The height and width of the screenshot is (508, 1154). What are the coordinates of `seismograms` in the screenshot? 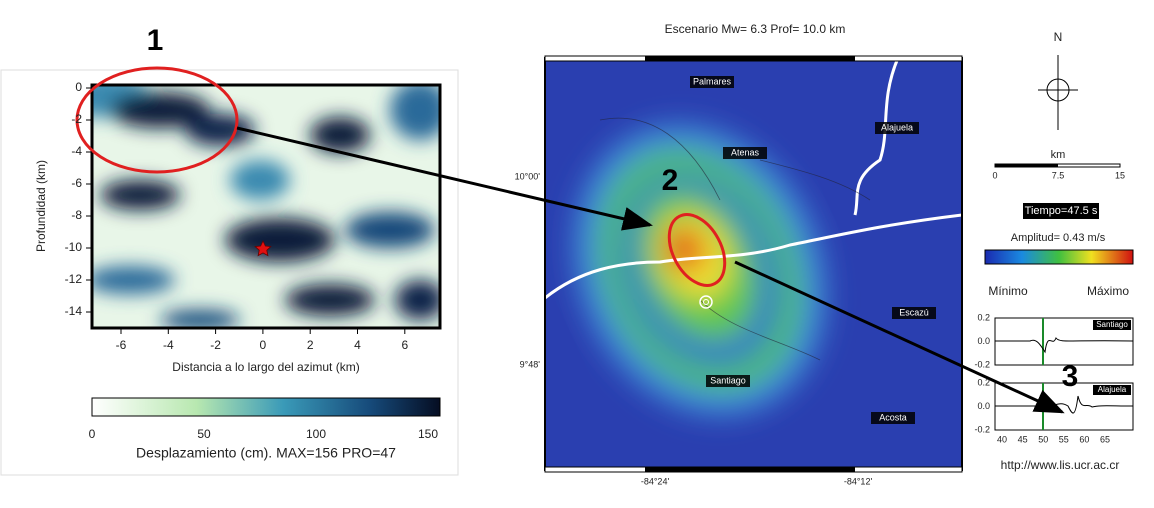 It's located at (1064, 374).